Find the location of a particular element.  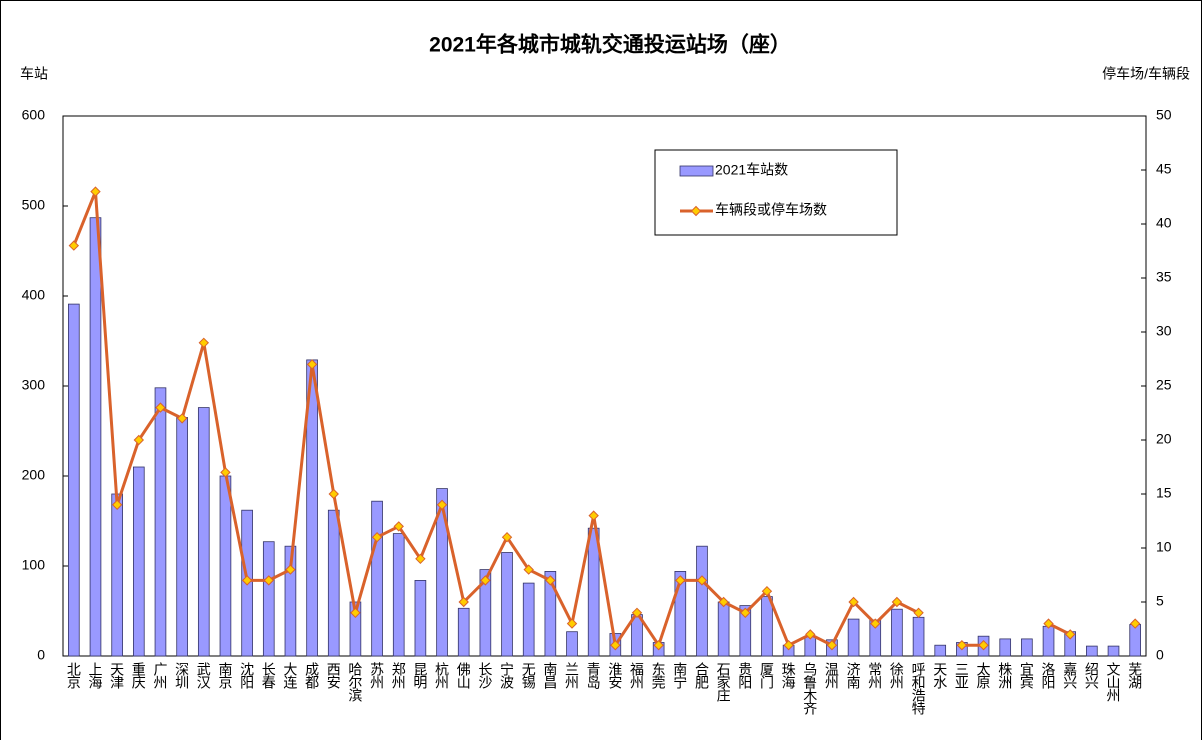

y2-tick-label: 25 is located at coordinates (1164, 385).